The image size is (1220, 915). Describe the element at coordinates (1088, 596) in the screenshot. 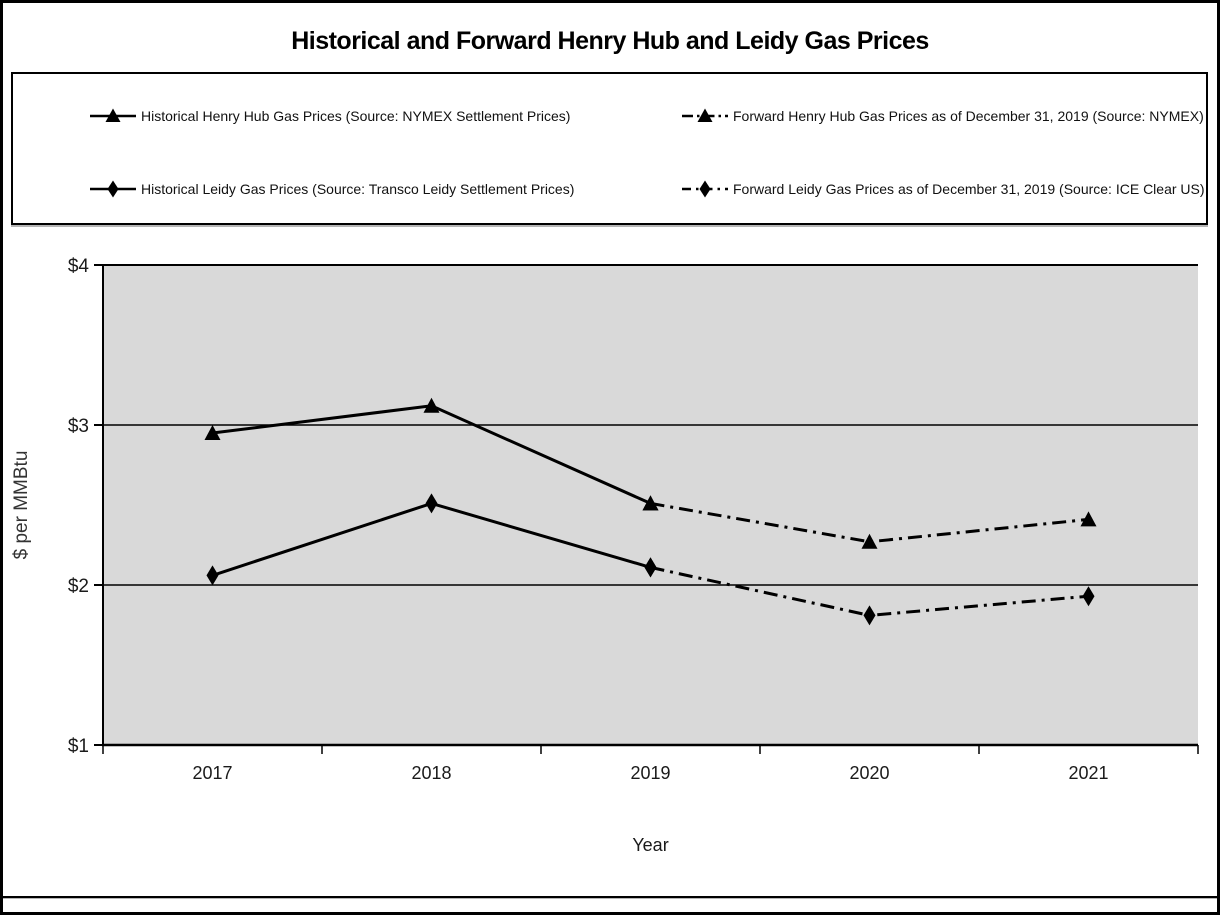

I see `diamond-marker-s3-2021` at that location.